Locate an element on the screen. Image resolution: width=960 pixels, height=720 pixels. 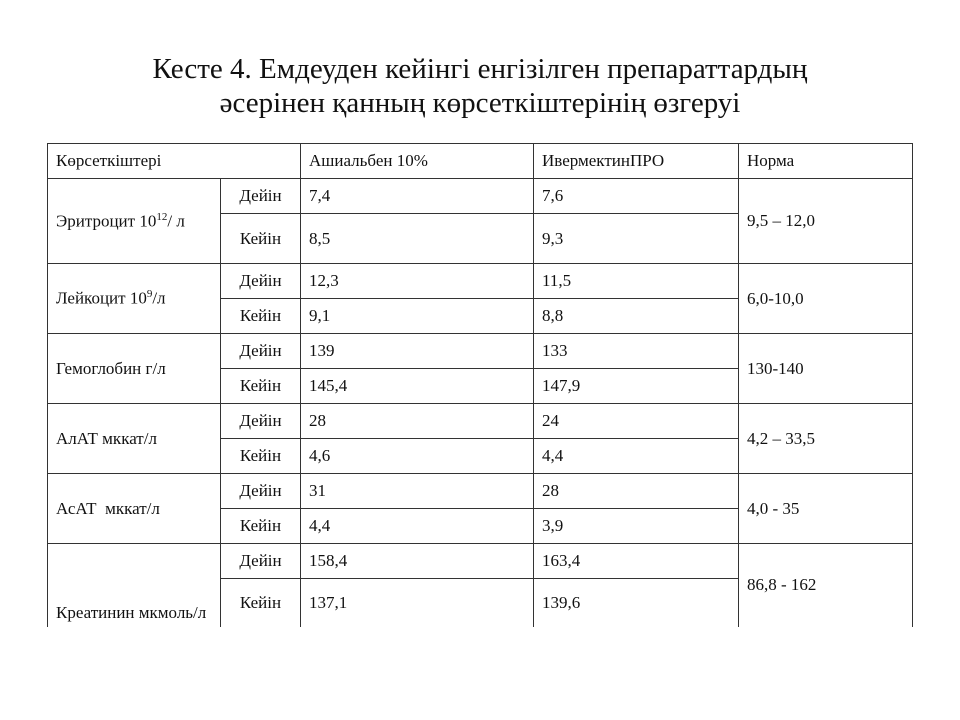
value-cell: 31 is located at coordinates (417, 491).